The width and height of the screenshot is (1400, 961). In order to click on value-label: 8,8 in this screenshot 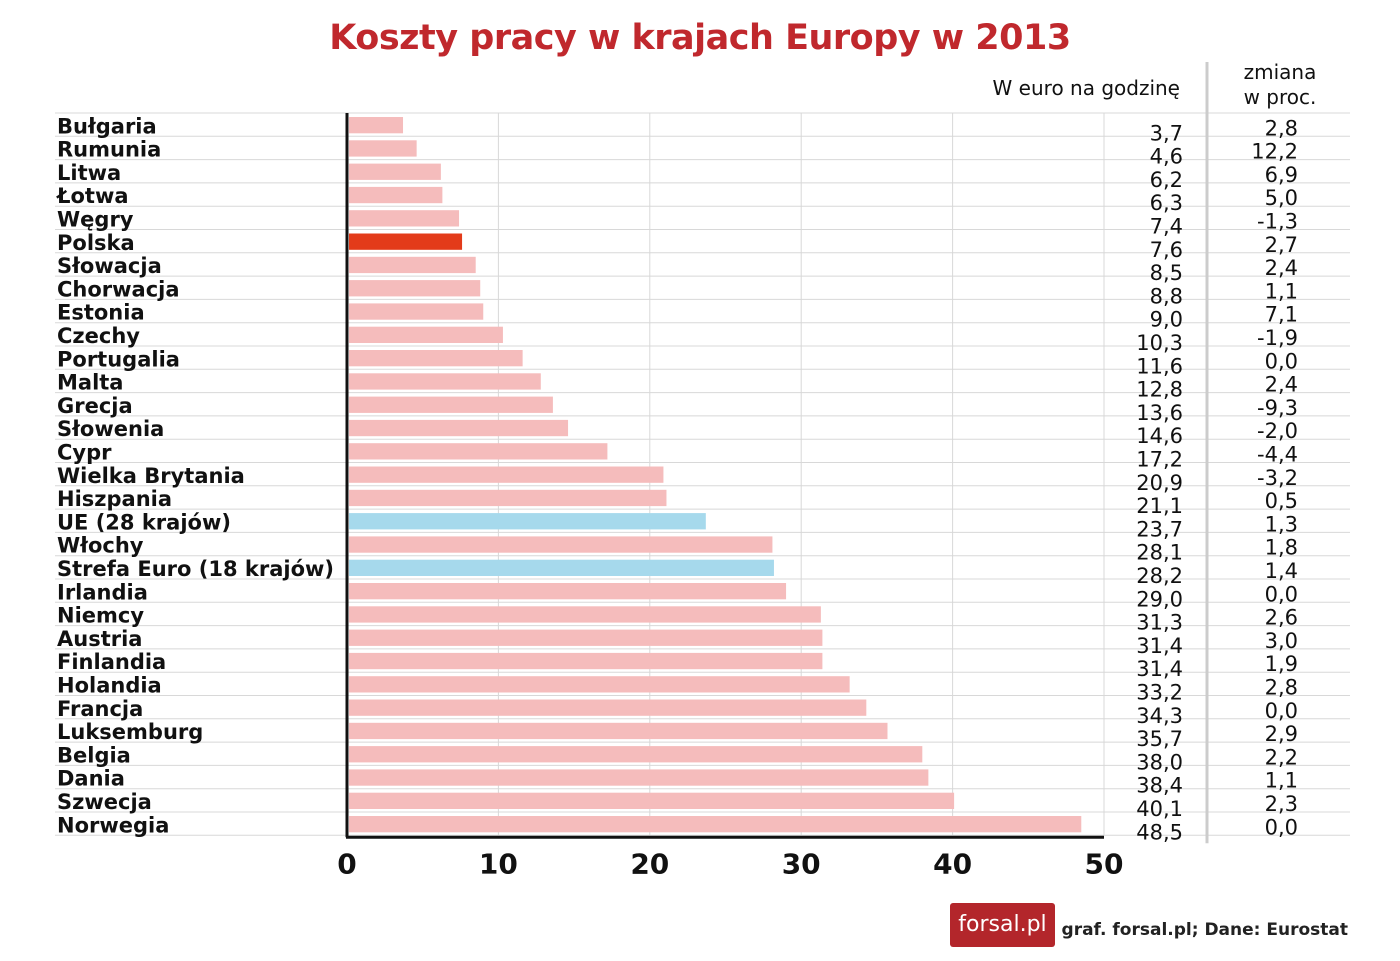, I will do `click(1166, 296)`.